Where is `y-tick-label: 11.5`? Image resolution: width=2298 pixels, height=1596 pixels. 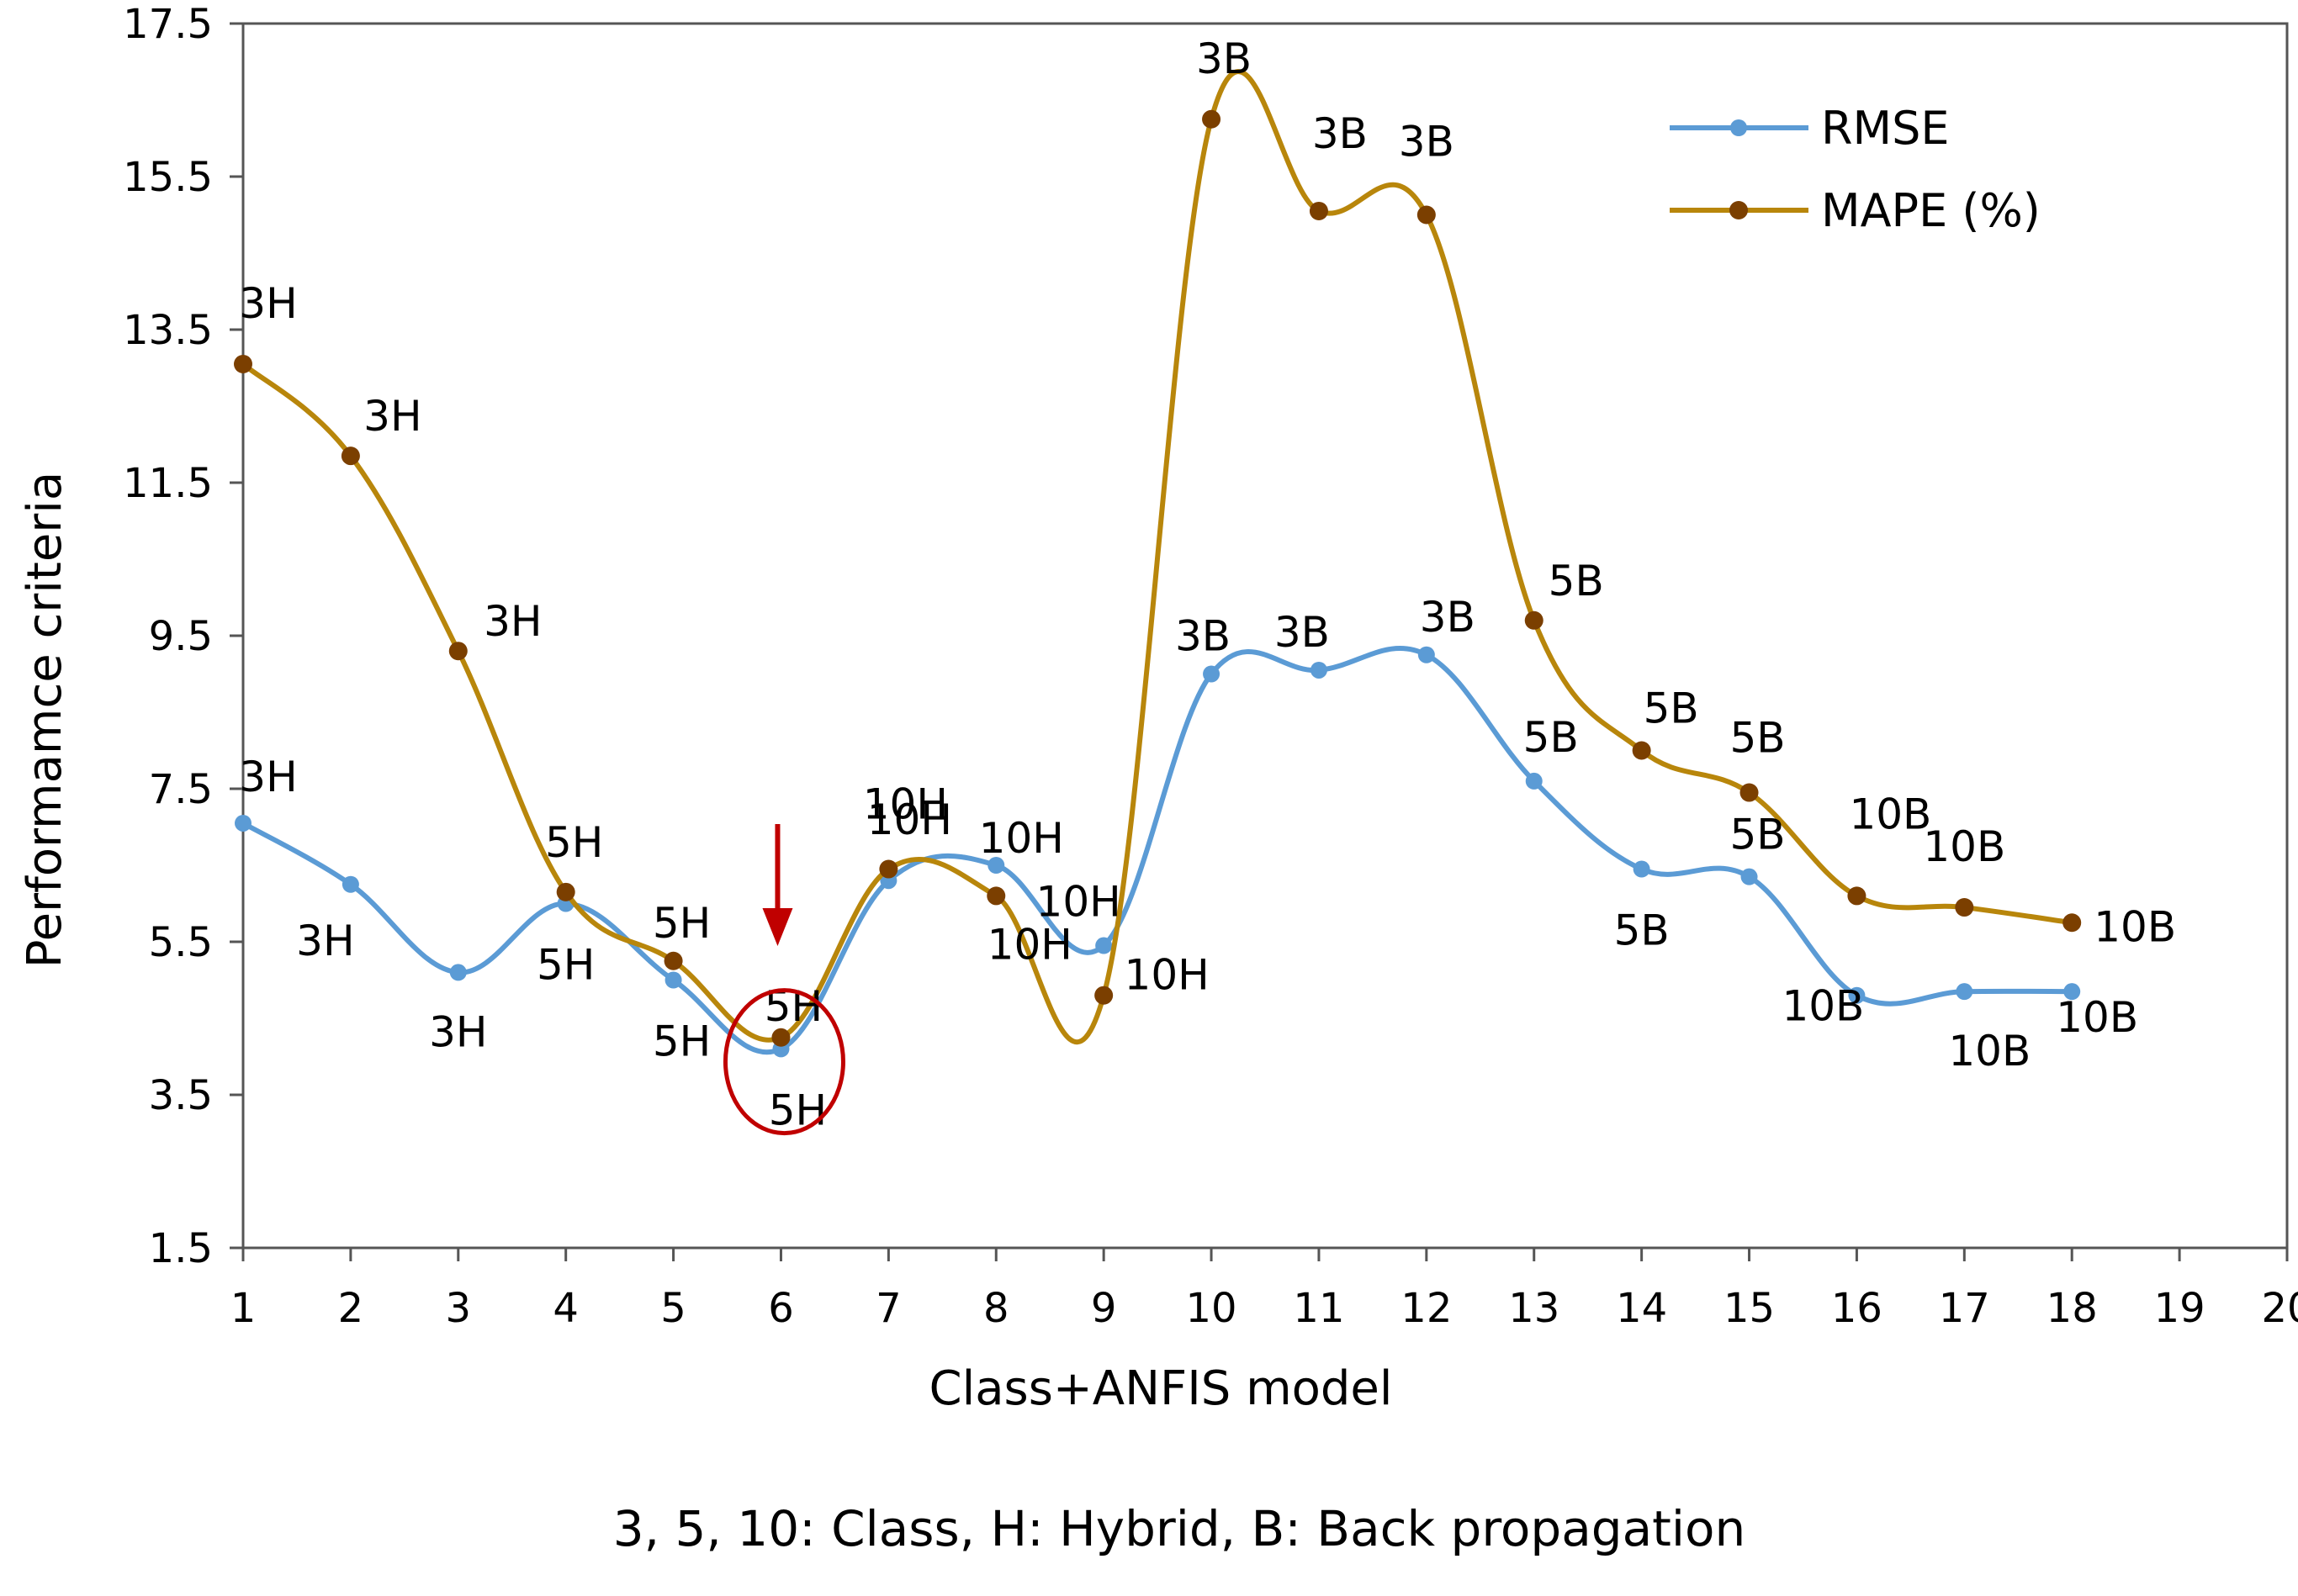 y-tick-label: 11.5 is located at coordinates (168, 483).